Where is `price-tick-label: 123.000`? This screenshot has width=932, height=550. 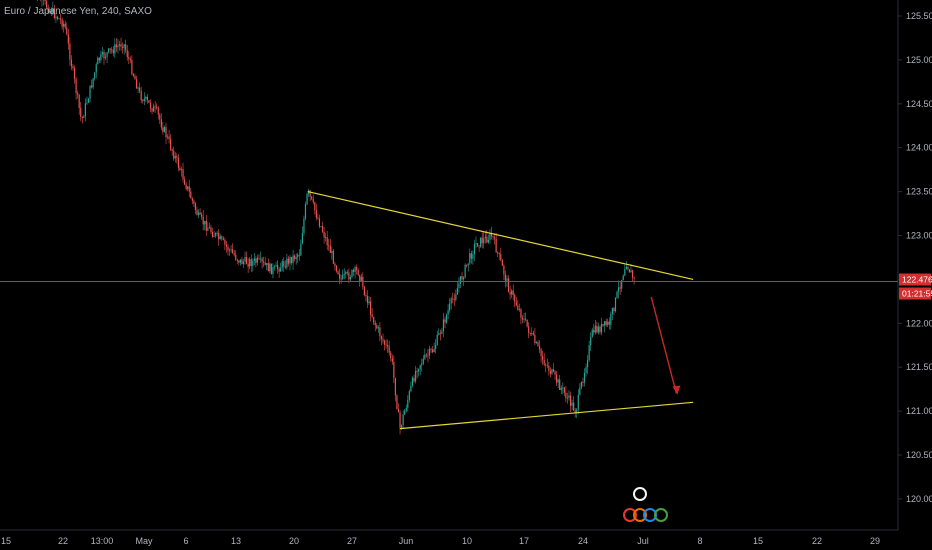 price-tick-label: 123.000 is located at coordinates (919, 236).